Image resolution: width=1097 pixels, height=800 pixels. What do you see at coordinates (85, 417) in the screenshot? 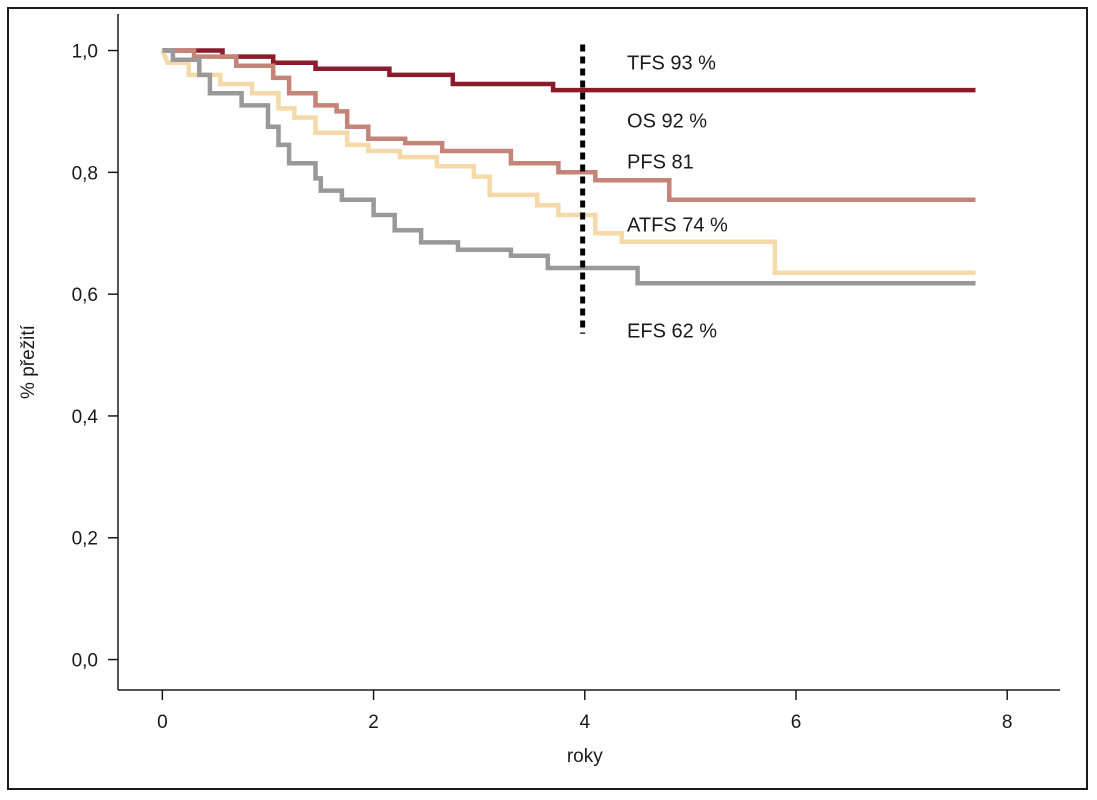
I see `y-tick-label: 0,4` at bounding box center [85, 417].